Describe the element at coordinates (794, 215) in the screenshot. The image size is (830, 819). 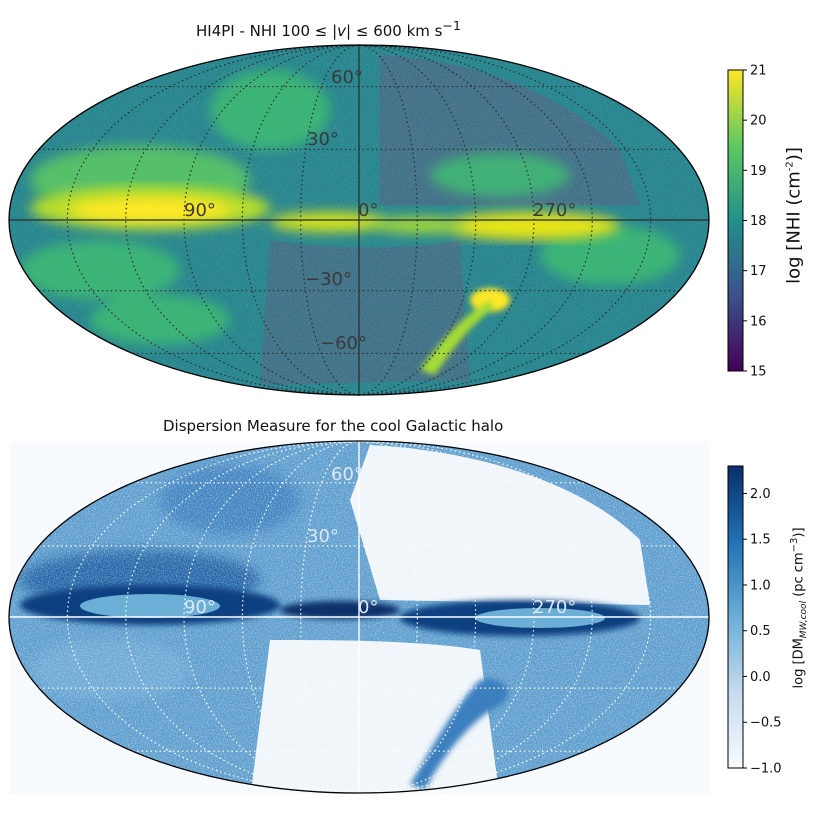
I see `top-colorbar-label: log [NHI (cm-2)]` at that location.